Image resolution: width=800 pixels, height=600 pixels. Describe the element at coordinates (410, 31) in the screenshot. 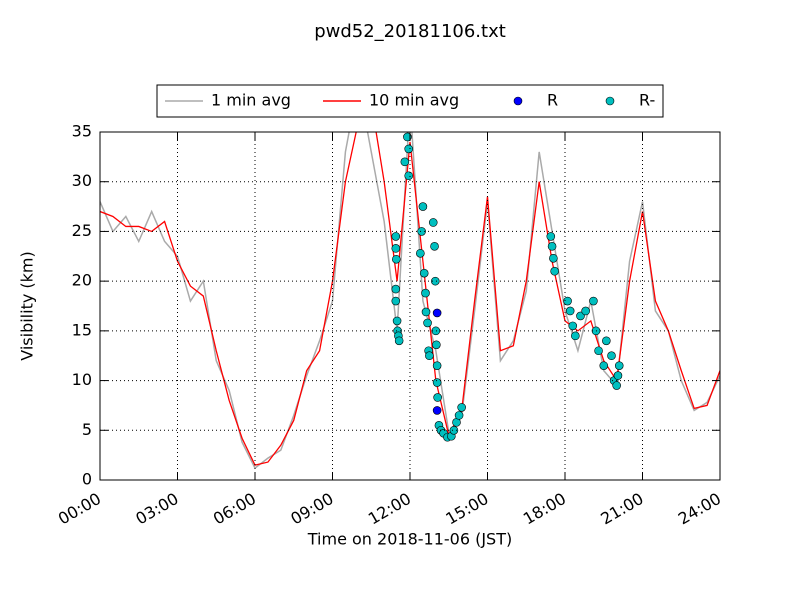

I see `chart-title: pwd52_20181106.txt` at that location.